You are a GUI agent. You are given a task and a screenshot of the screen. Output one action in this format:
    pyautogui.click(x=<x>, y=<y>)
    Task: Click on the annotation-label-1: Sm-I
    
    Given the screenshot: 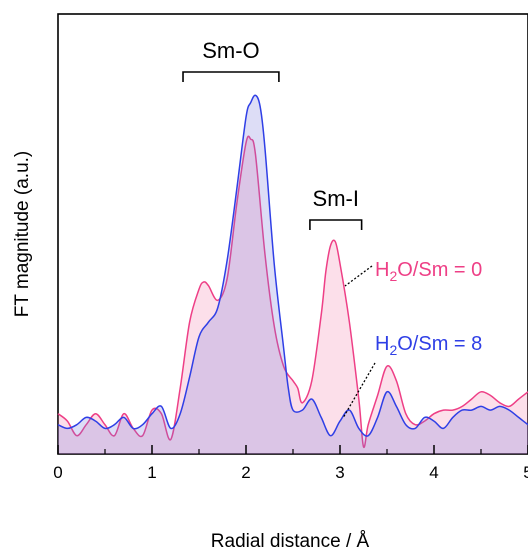 What is the action you would take?
    pyautogui.click(x=336, y=198)
    